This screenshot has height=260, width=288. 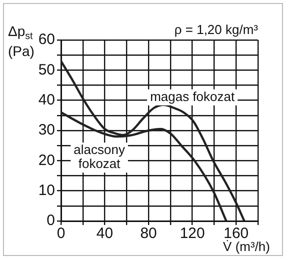 What do you see at coordinates (46, 99) in the screenshot?
I see `y-tick-label: 40` at bounding box center [46, 99].